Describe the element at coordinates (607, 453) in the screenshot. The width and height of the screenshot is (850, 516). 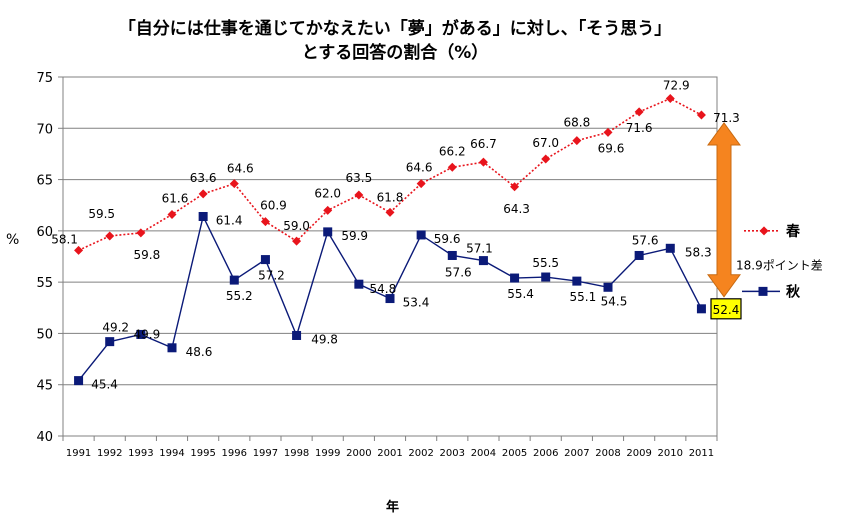
I see `x-tick-label: 2008` at that location.